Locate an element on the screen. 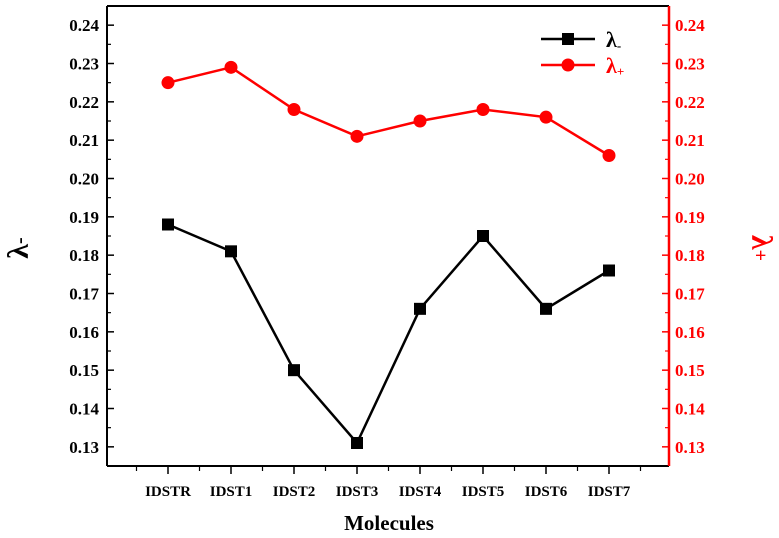 This screenshot has height=538, width=779. x-tick-label: IDSTR is located at coordinates (168, 492).